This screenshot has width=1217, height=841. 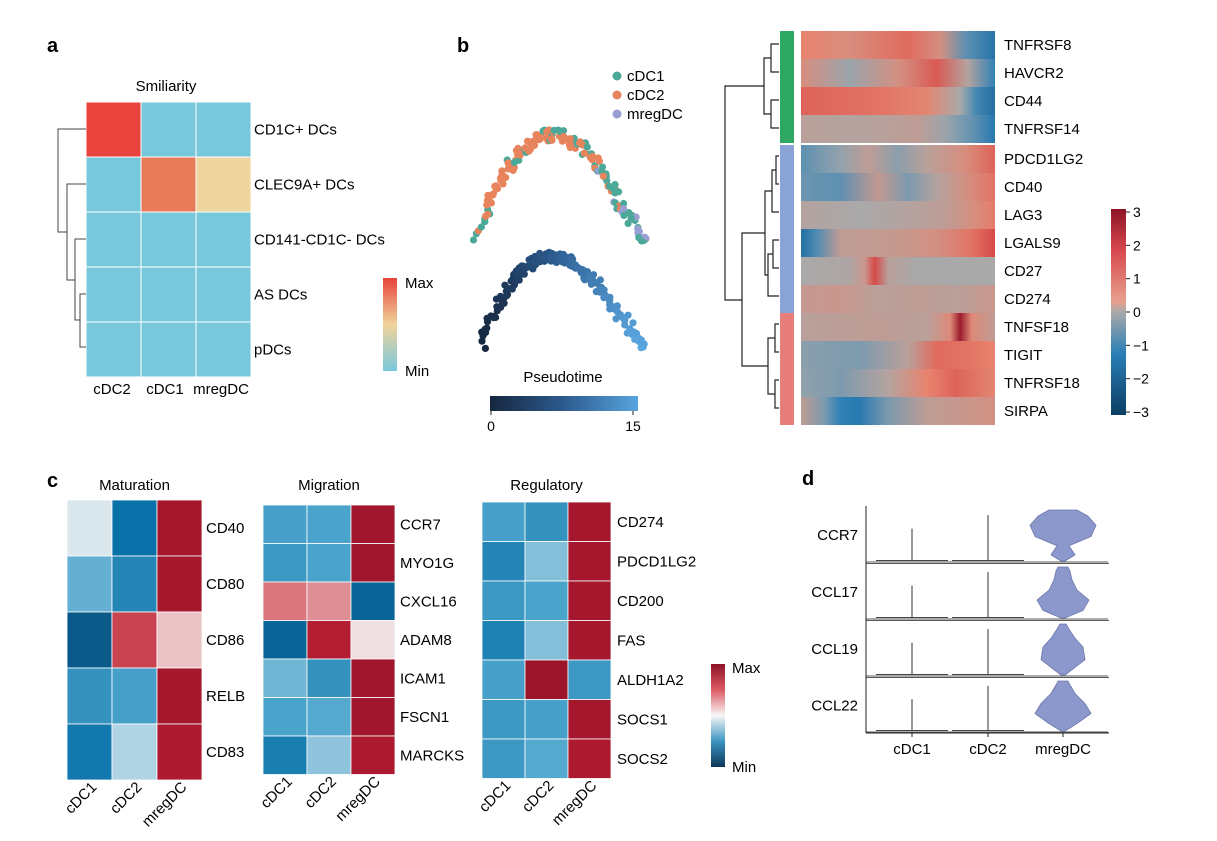 What do you see at coordinates (89, 752) in the screenshot?
I see `panel-c-cell-cd83-cdc1` at bounding box center [89, 752].